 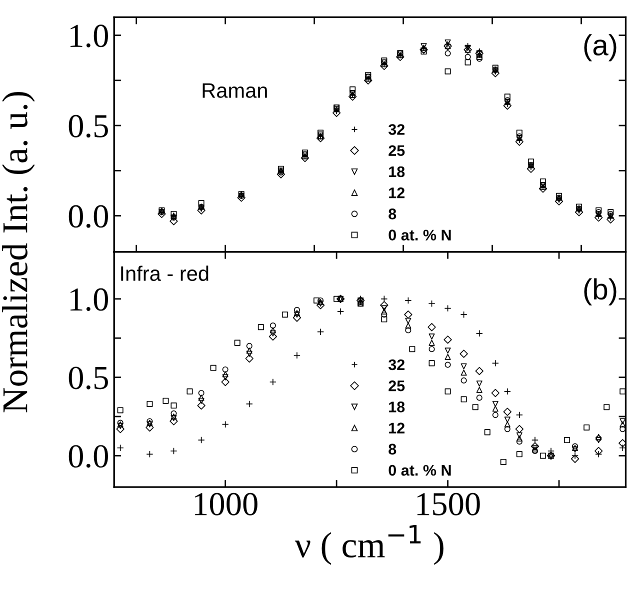 What do you see at coordinates (18, 252) in the screenshot?
I see `y-axis-title: Normalized Int. (a. u.)` at bounding box center [18, 252].